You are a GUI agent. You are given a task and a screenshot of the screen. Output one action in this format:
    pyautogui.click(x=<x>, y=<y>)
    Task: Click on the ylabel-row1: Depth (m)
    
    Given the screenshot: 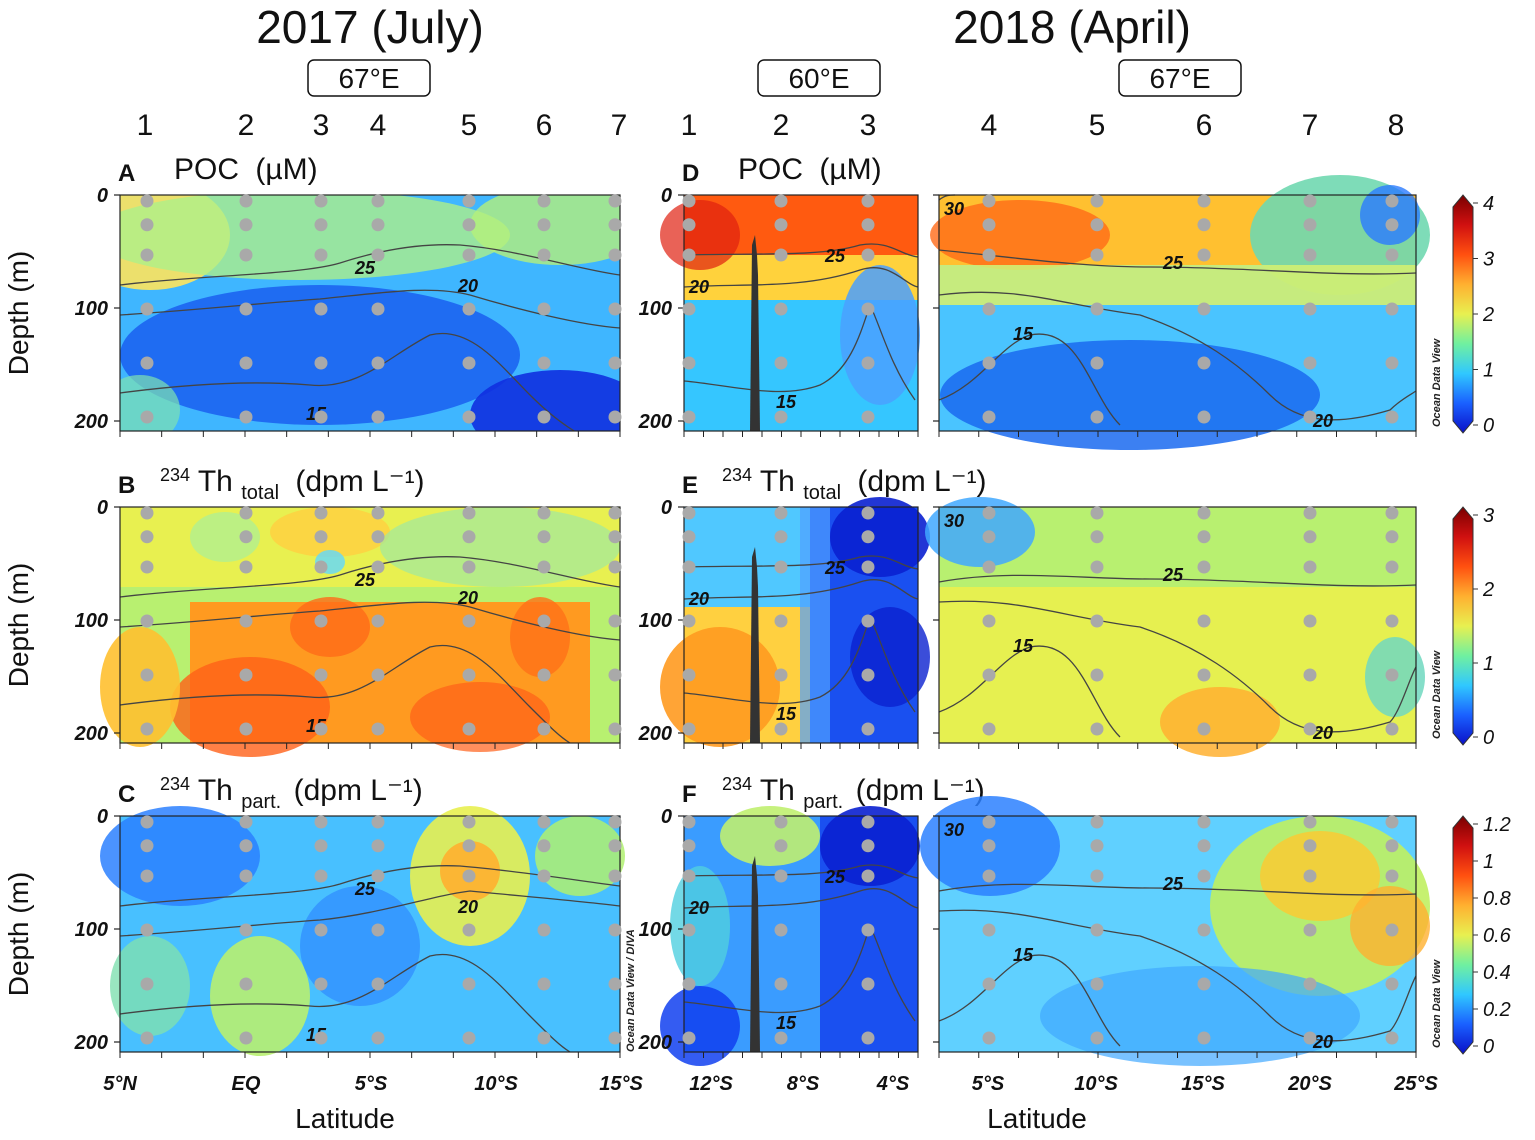 What is the action you would take?
    pyautogui.click(x=18, y=313)
    